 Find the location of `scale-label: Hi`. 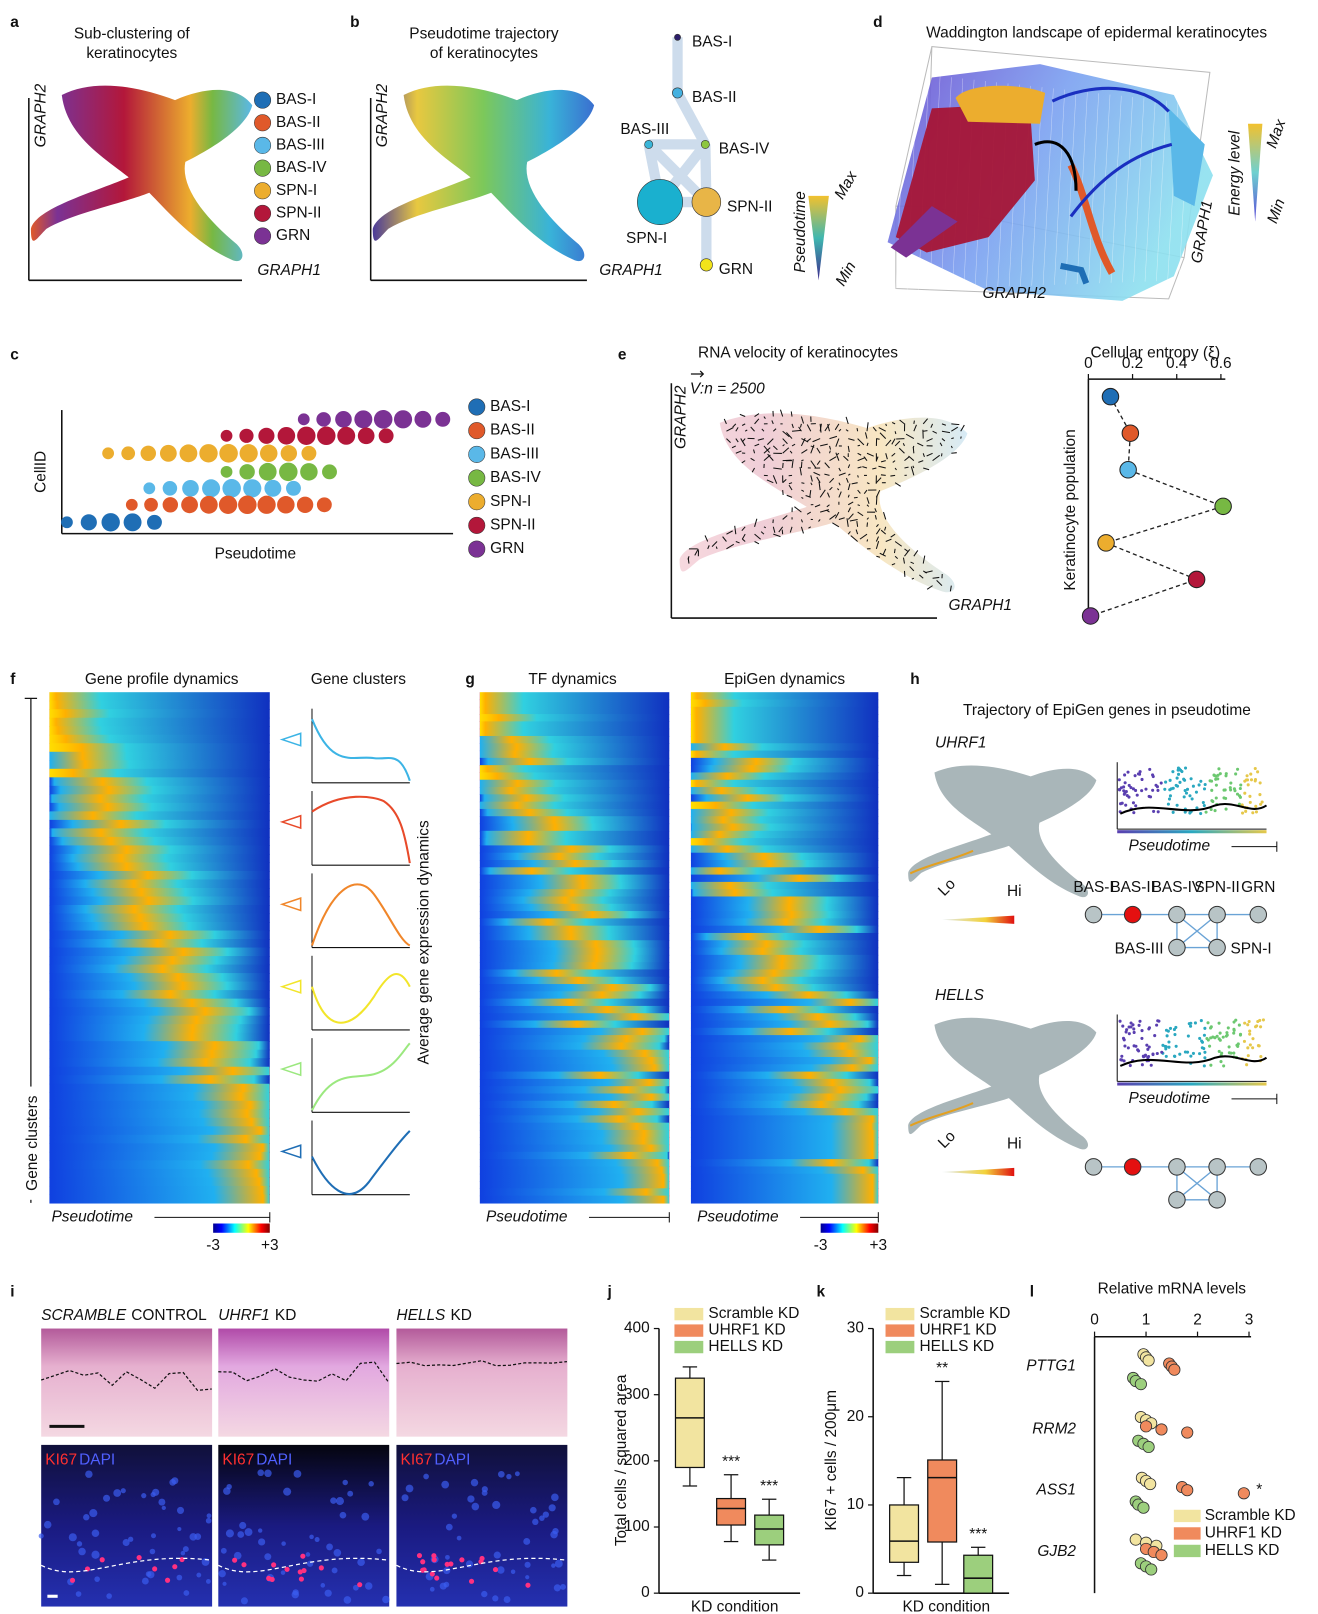

scale-label: Hi is located at coordinates (1014, 1143).